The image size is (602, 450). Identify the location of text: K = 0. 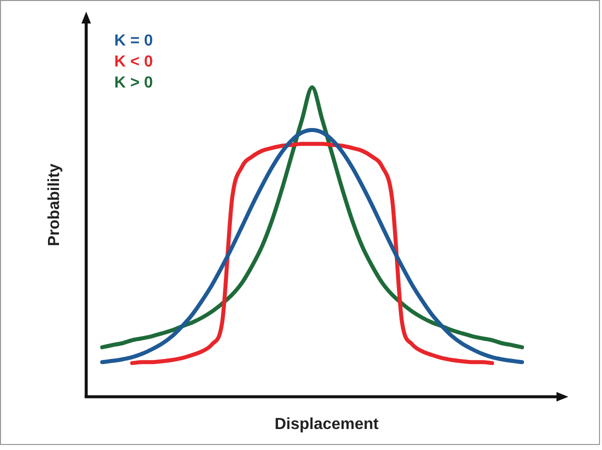
(133, 41).